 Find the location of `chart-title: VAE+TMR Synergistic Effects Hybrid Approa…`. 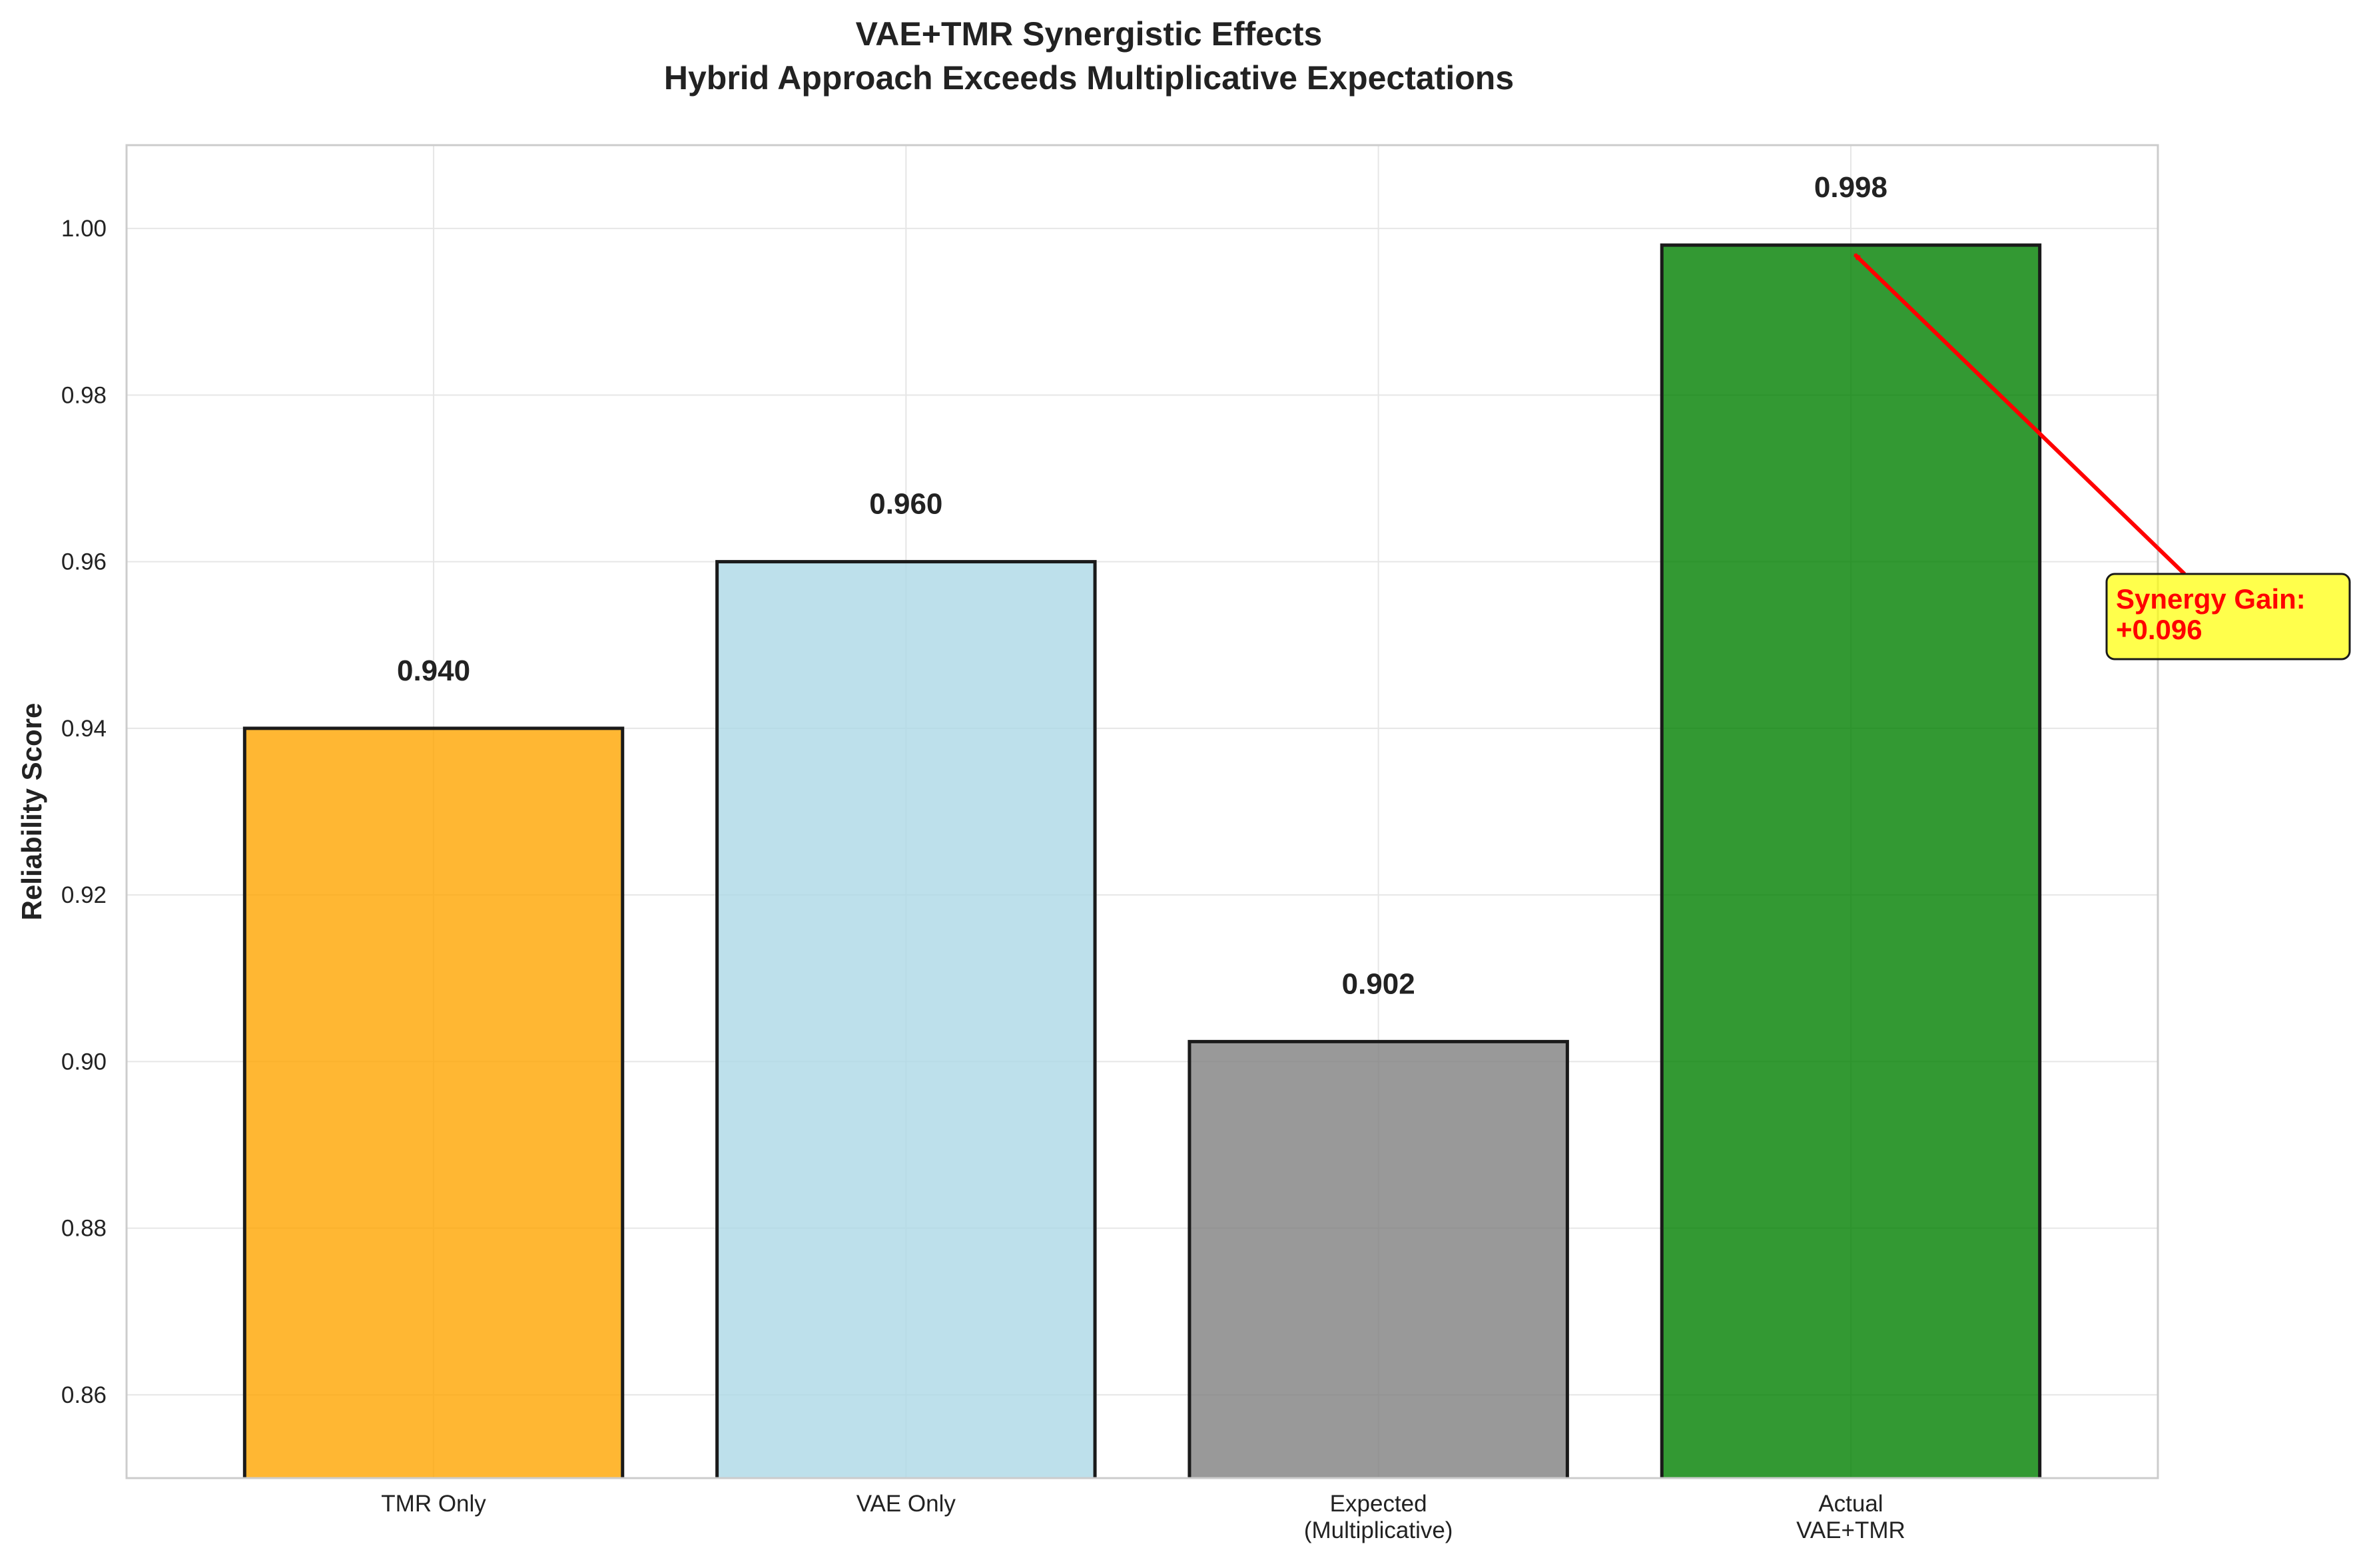

chart-title: VAE+TMR Synergistic Effects Hybrid Approa… is located at coordinates (1089, 56).